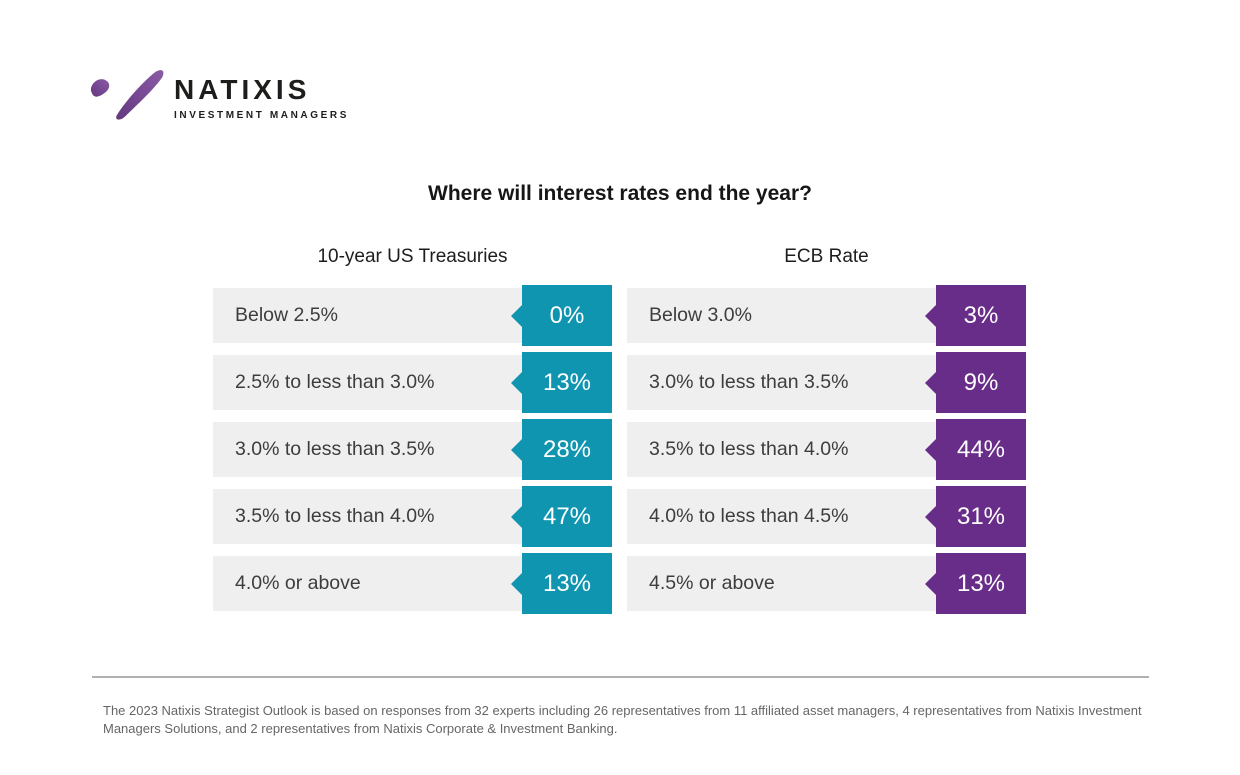 The image size is (1240, 775). I want to click on value-badge: 3%, so click(975, 315).